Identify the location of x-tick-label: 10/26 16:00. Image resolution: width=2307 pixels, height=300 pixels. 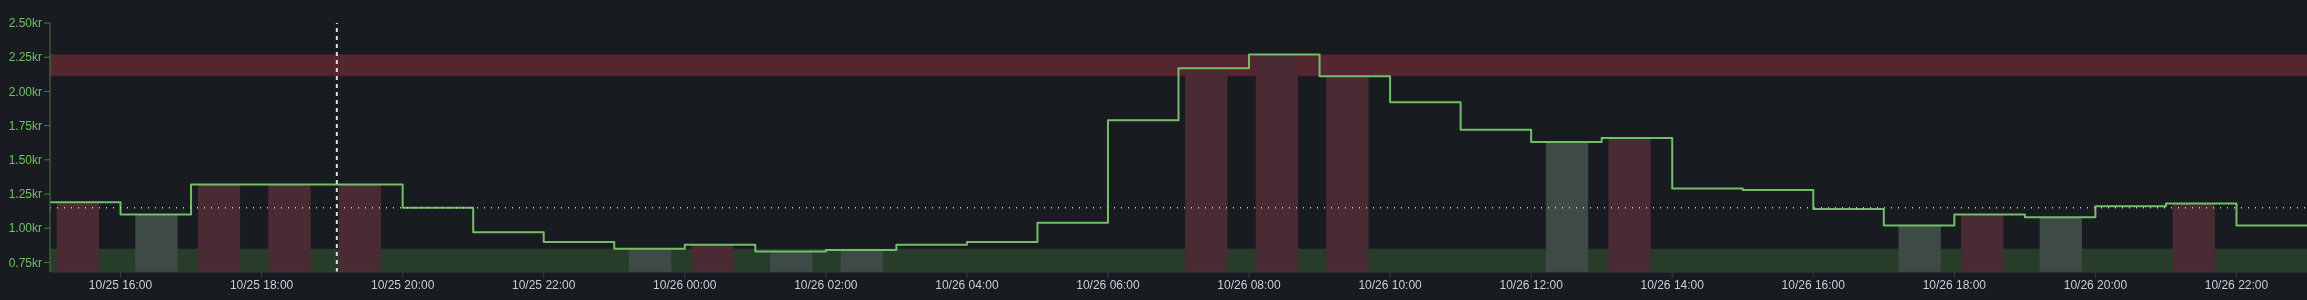
(1813, 284).